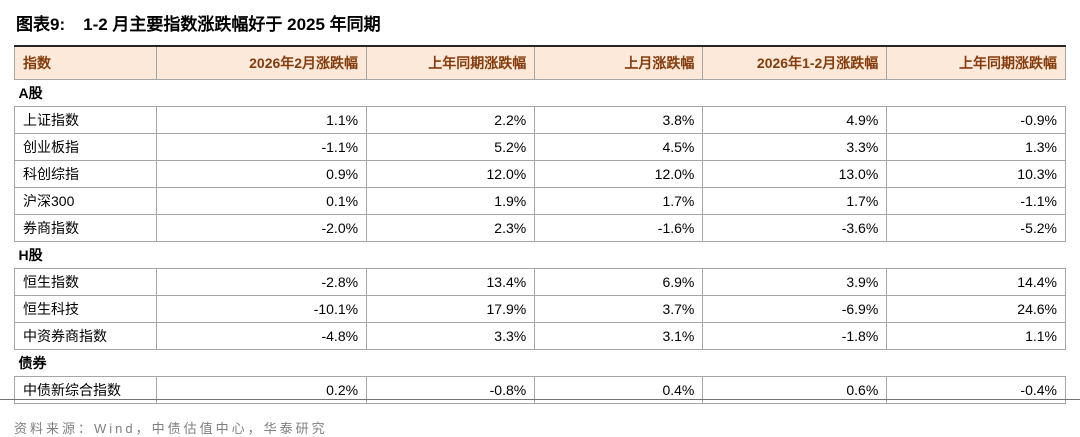 Image resolution: width=1080 pixels, height=437 pixels. What do you see at coordinates (451, 201) in the screenshot?
I see `value-cell: 1.9%` at bounding box center [451, 201].